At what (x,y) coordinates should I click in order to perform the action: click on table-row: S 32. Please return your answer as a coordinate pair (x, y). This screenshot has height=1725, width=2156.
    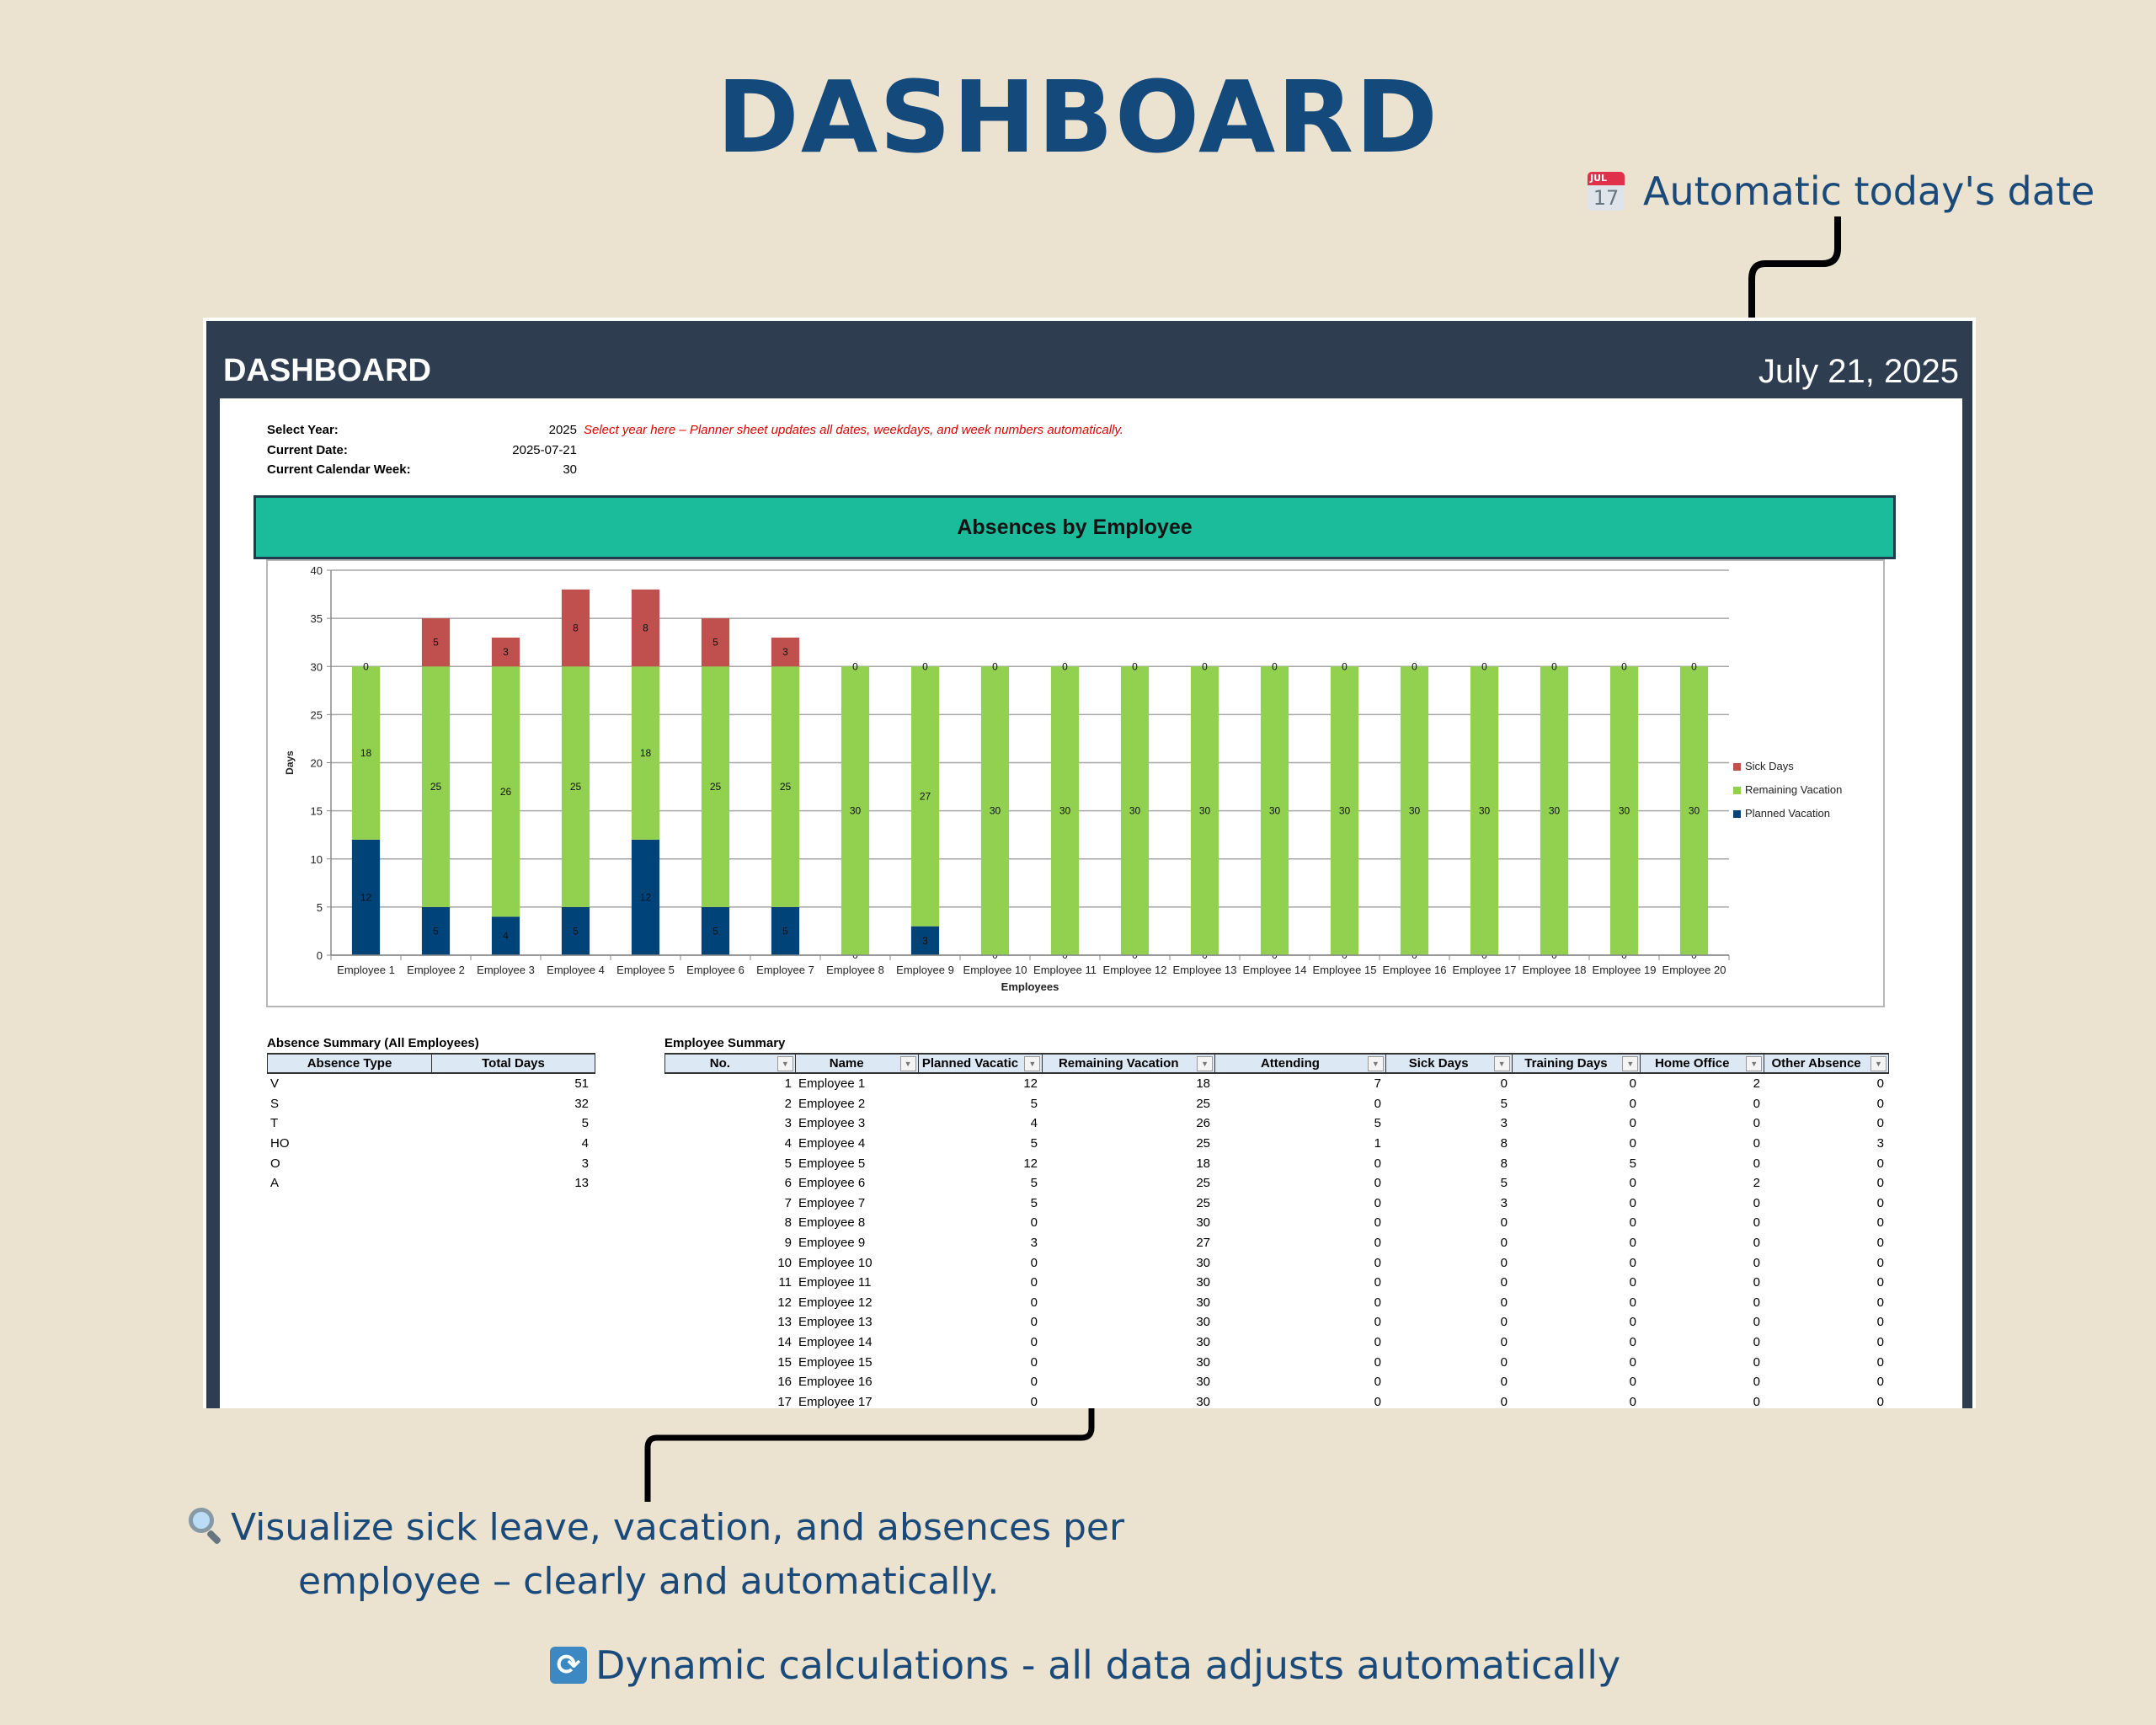
    Looking at the image, I should click on (429, 1103).